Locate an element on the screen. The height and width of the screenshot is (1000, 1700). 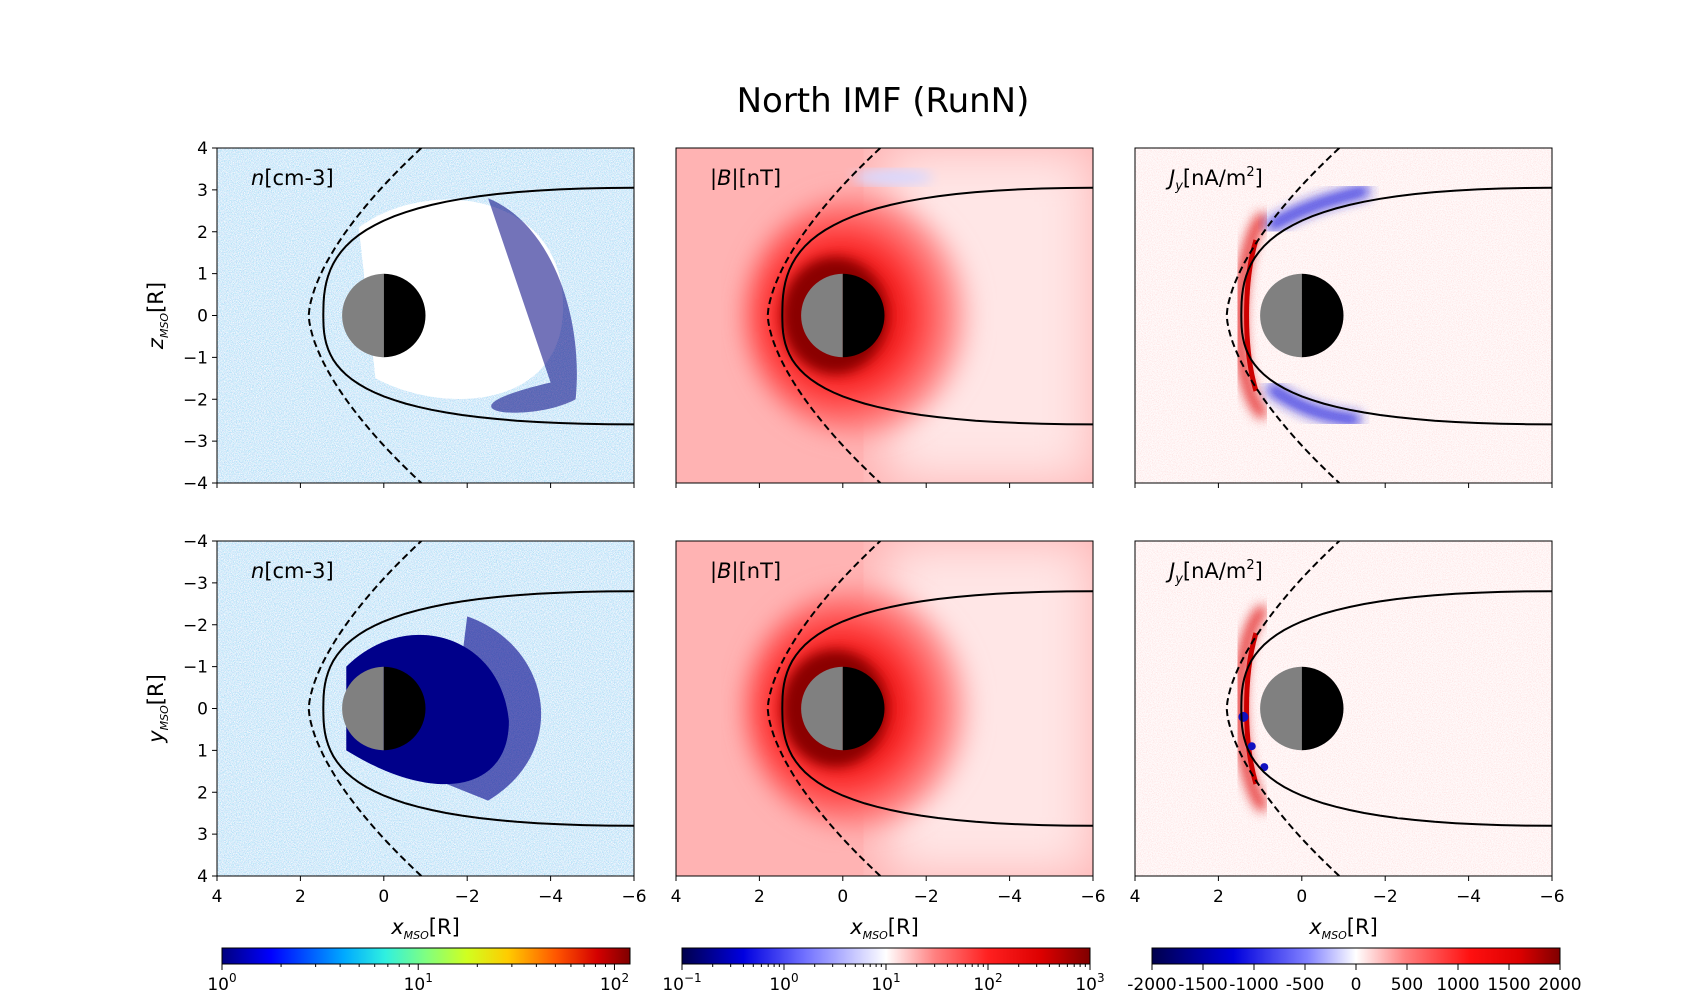
current-sheet-core is located at coordinates (1251, 708).